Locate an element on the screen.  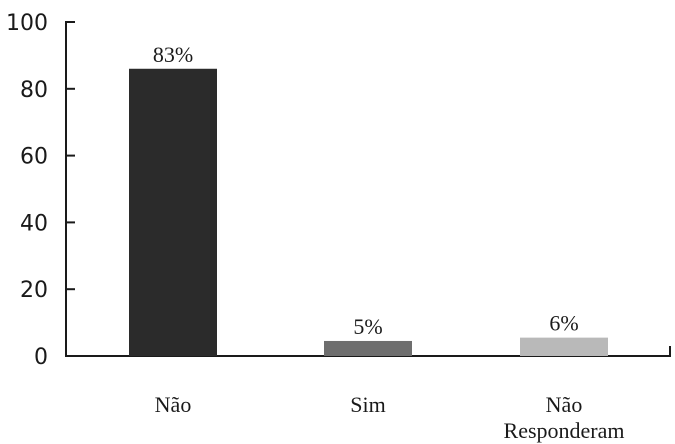
data-label: 6% is located at coordinates (563, 323).